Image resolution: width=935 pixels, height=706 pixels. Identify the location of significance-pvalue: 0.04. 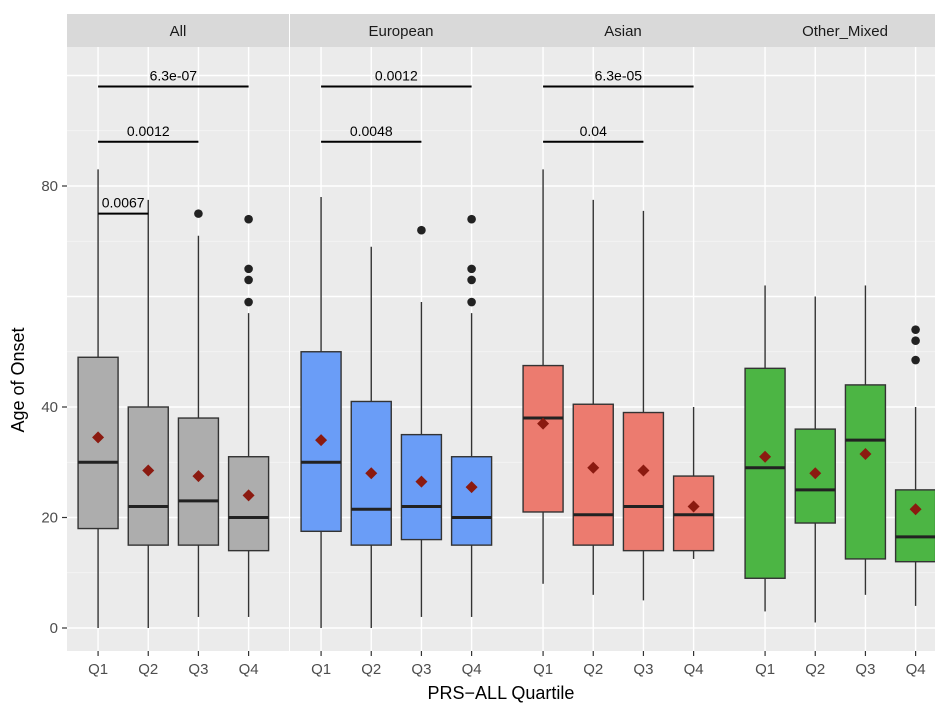
(593, 131).